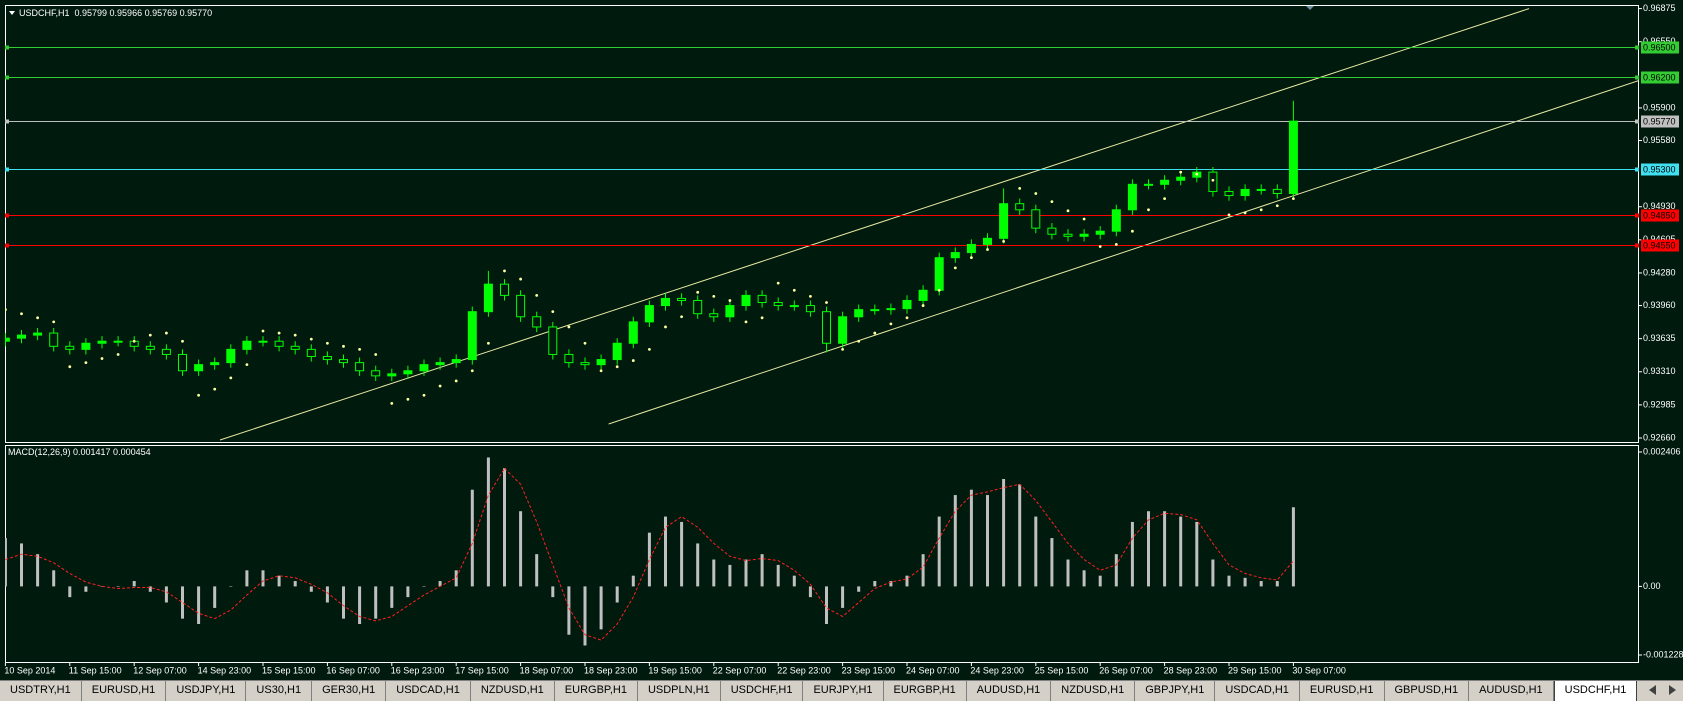  What do you see at coordinates (1663, 654) in the screenshot?
I see `y-tick-label: -0.001228` at bounding box center [1663, 654].